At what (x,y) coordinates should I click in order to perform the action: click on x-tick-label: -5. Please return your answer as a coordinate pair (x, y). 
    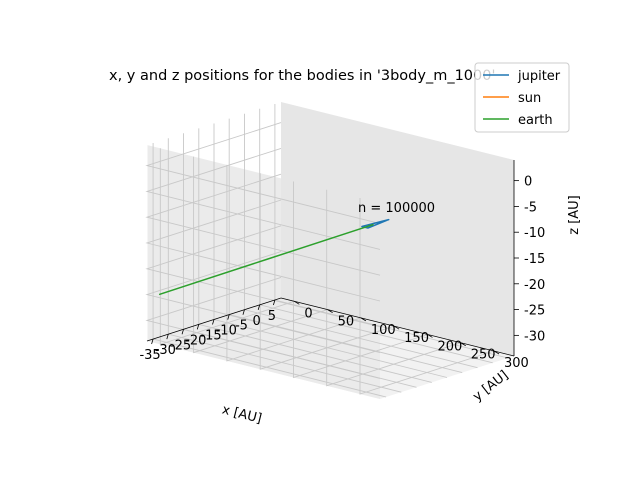
    Looking at the image, I should click on (241, 326).